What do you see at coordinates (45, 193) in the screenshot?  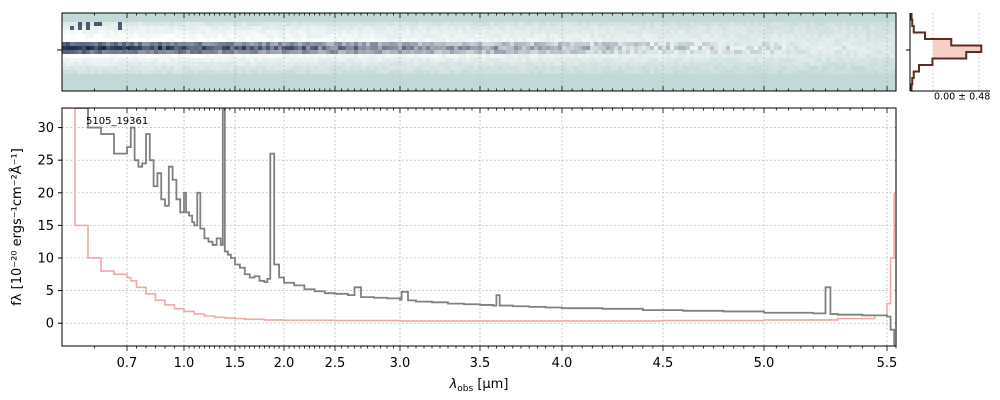 I see `y-tick-label: 20` at bounding box center [45, 193].